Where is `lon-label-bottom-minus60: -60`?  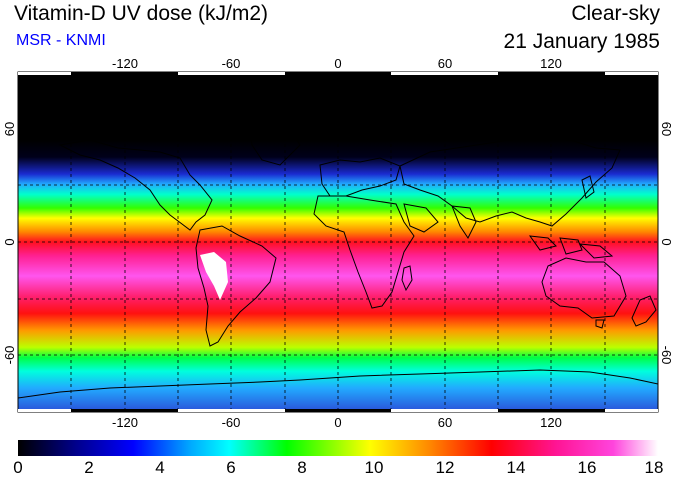
lon-label-bottom-minus60: -60 is located at coordinates (231, 422).